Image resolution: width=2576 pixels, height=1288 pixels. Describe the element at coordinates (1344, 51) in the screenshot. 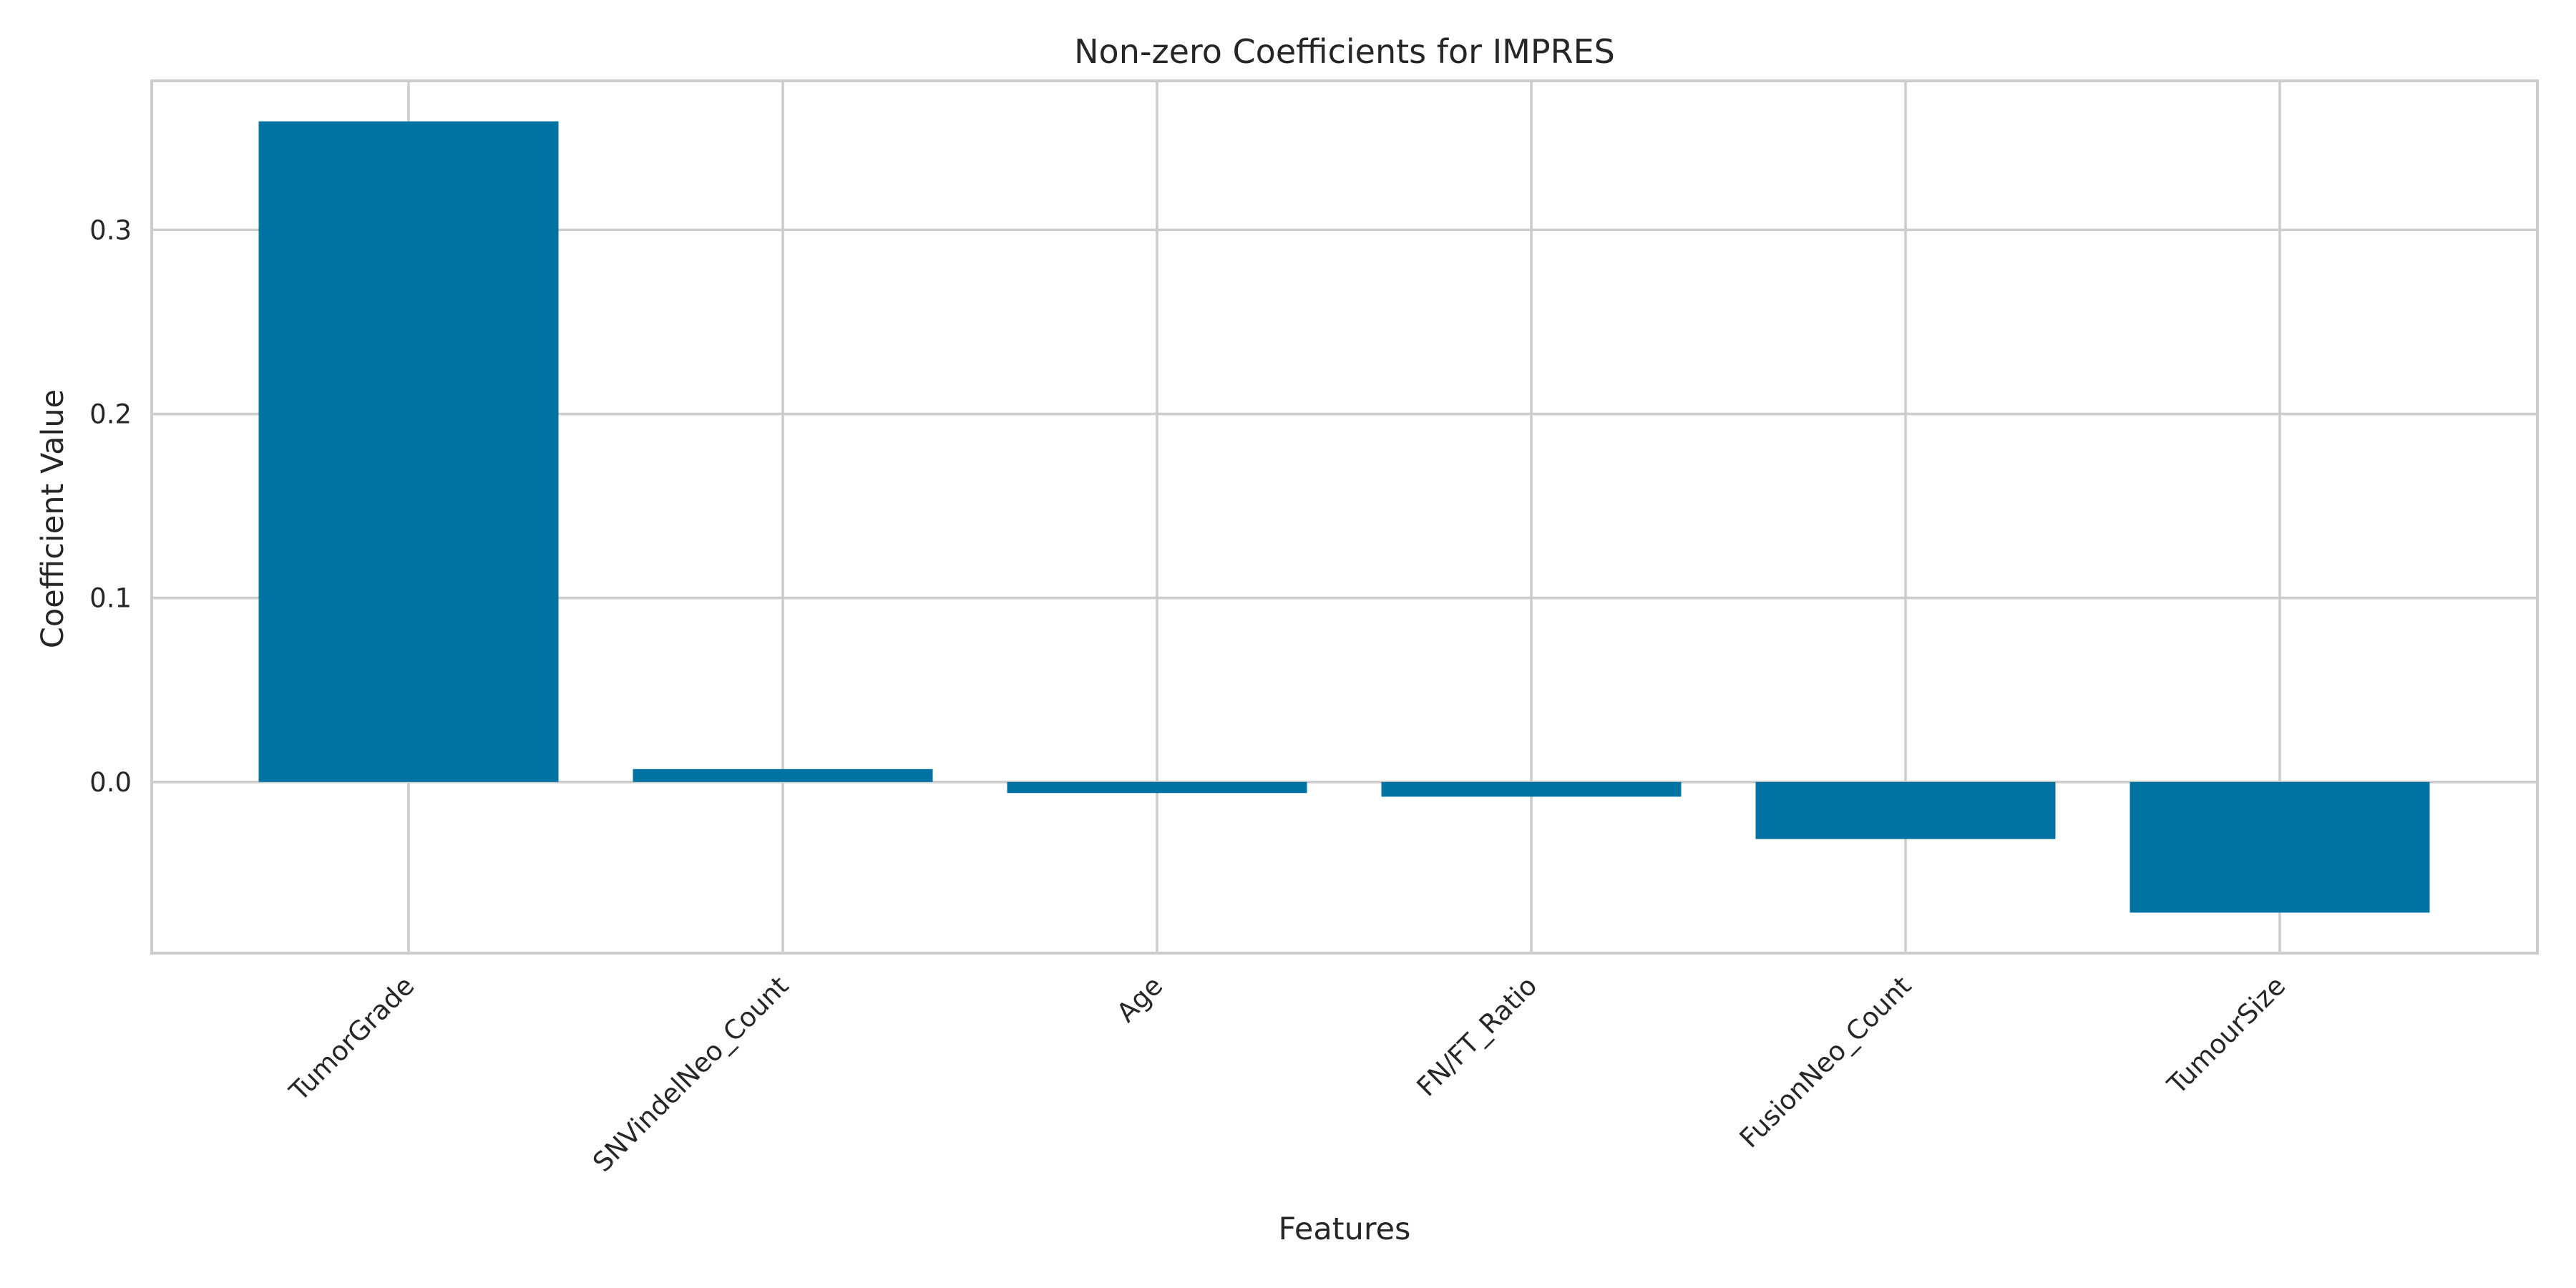

I see `chart-title: Non-zero Coefficients for IMPRES` at that location.